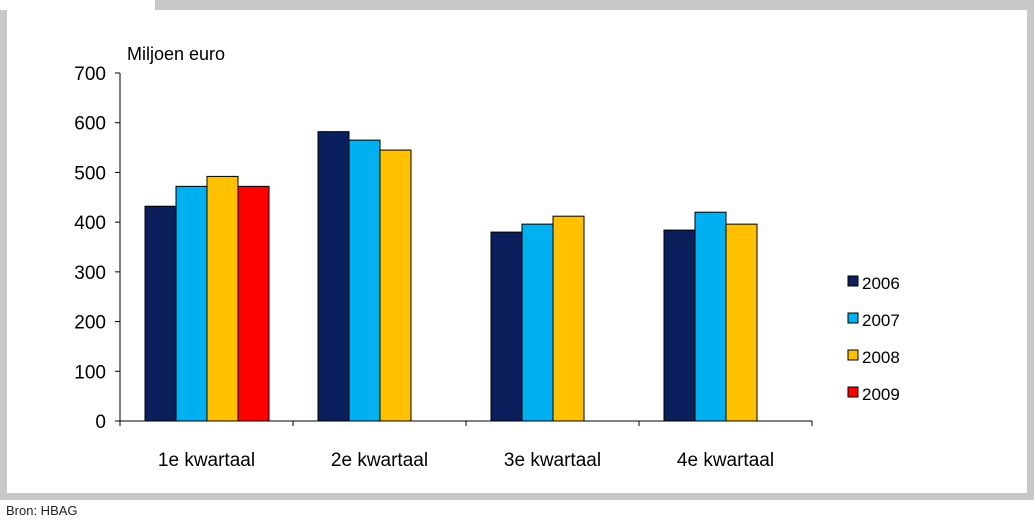 The width and height of the screenshot is (1034, 521). Describe the element at coordinates (77, 5) in the screenshot. I see `frame-tab` at that location.